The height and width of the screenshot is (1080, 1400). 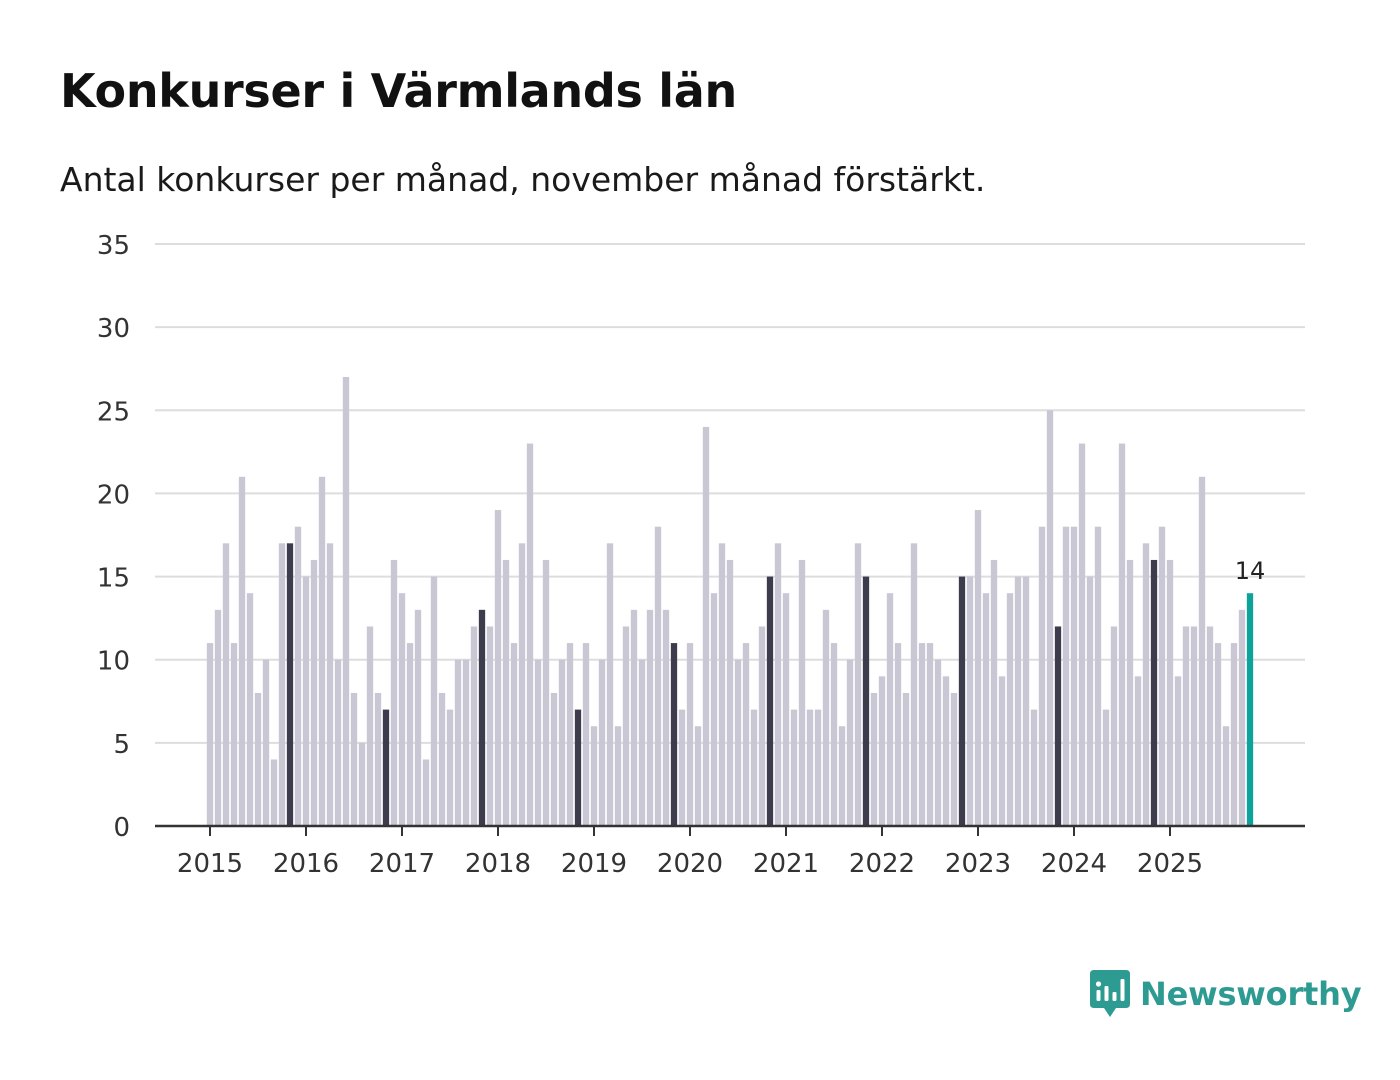 I want to click on y-tick-label: 20, so click(x=113, y=495).